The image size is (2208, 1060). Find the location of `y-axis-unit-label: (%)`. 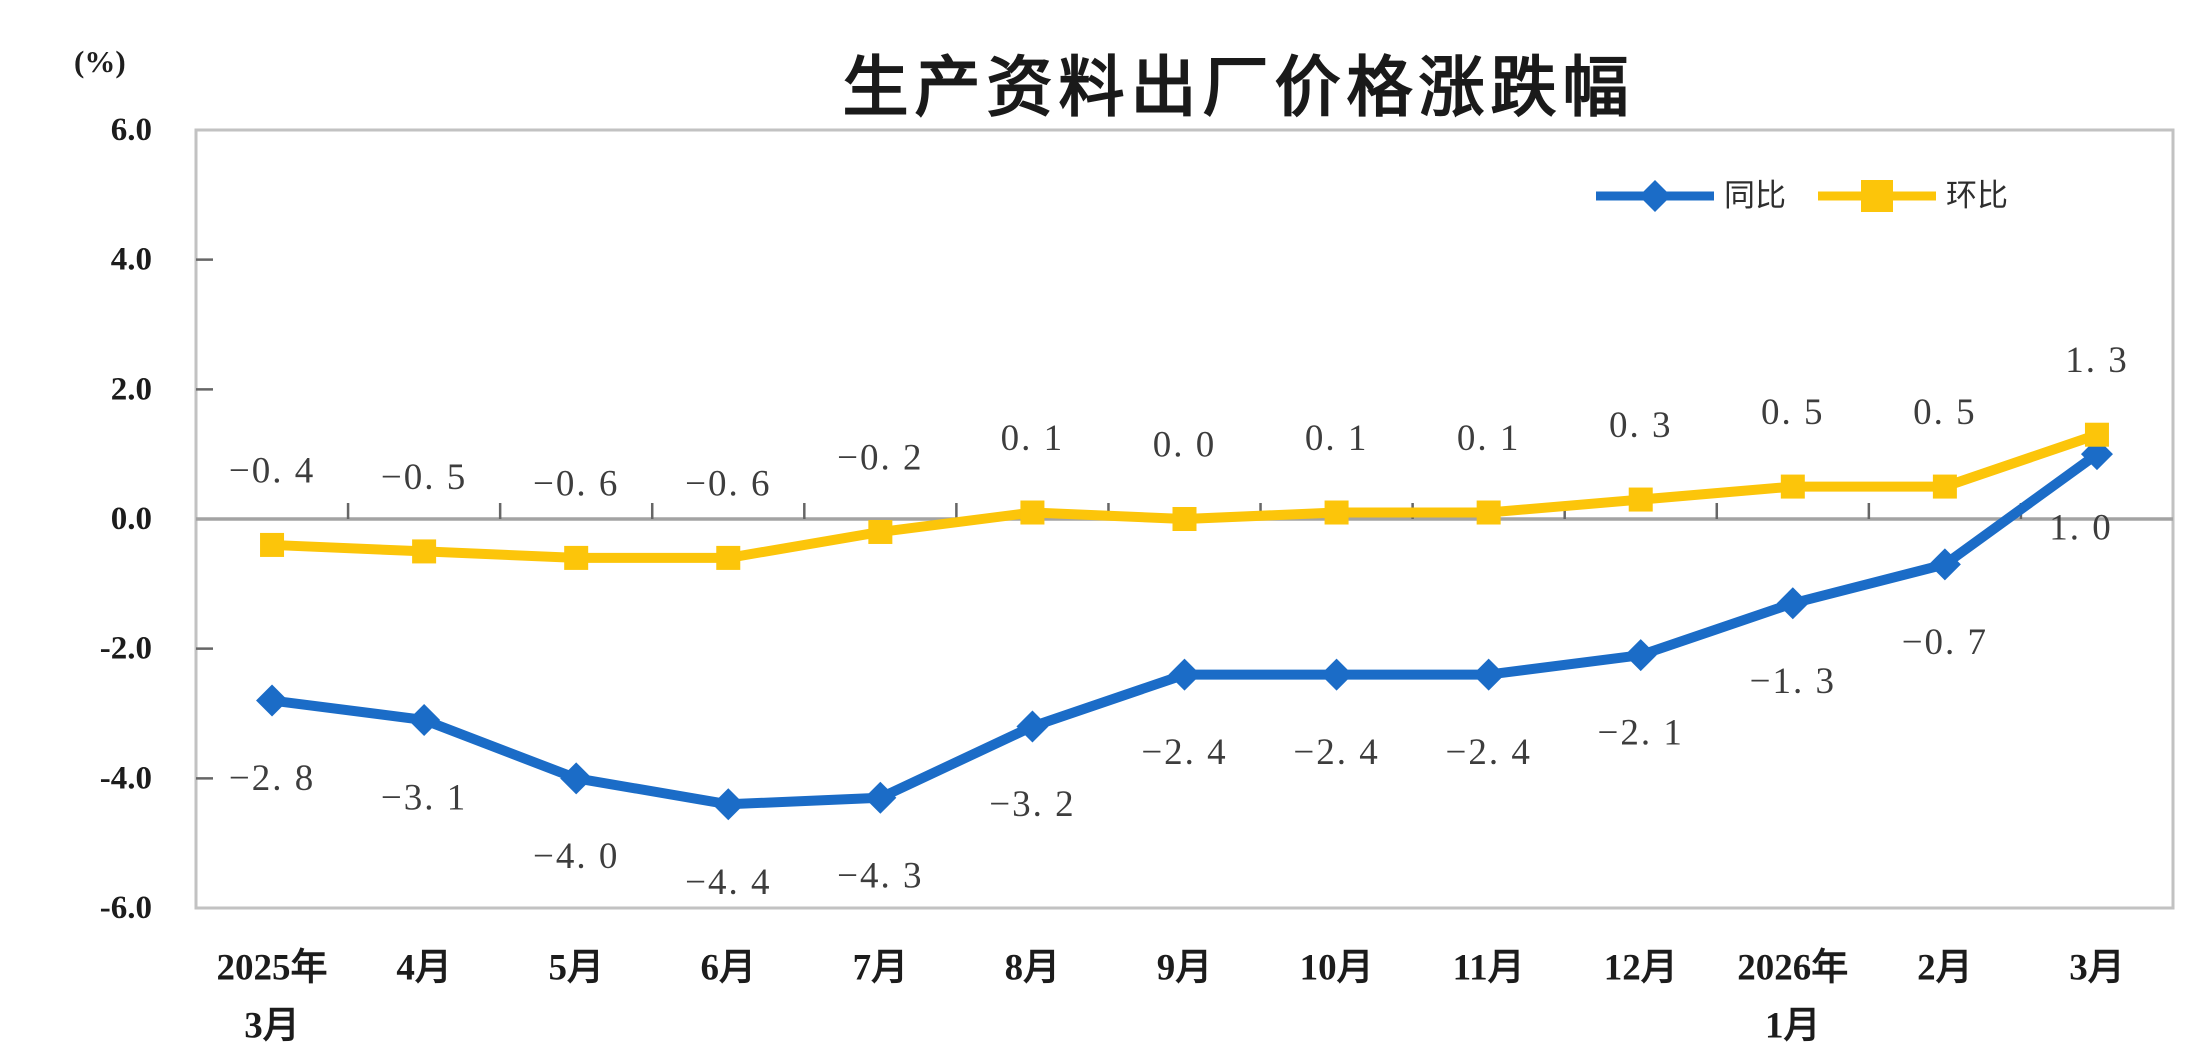

y-axis-unit-label: (%) is located at coordinates (100, 61).